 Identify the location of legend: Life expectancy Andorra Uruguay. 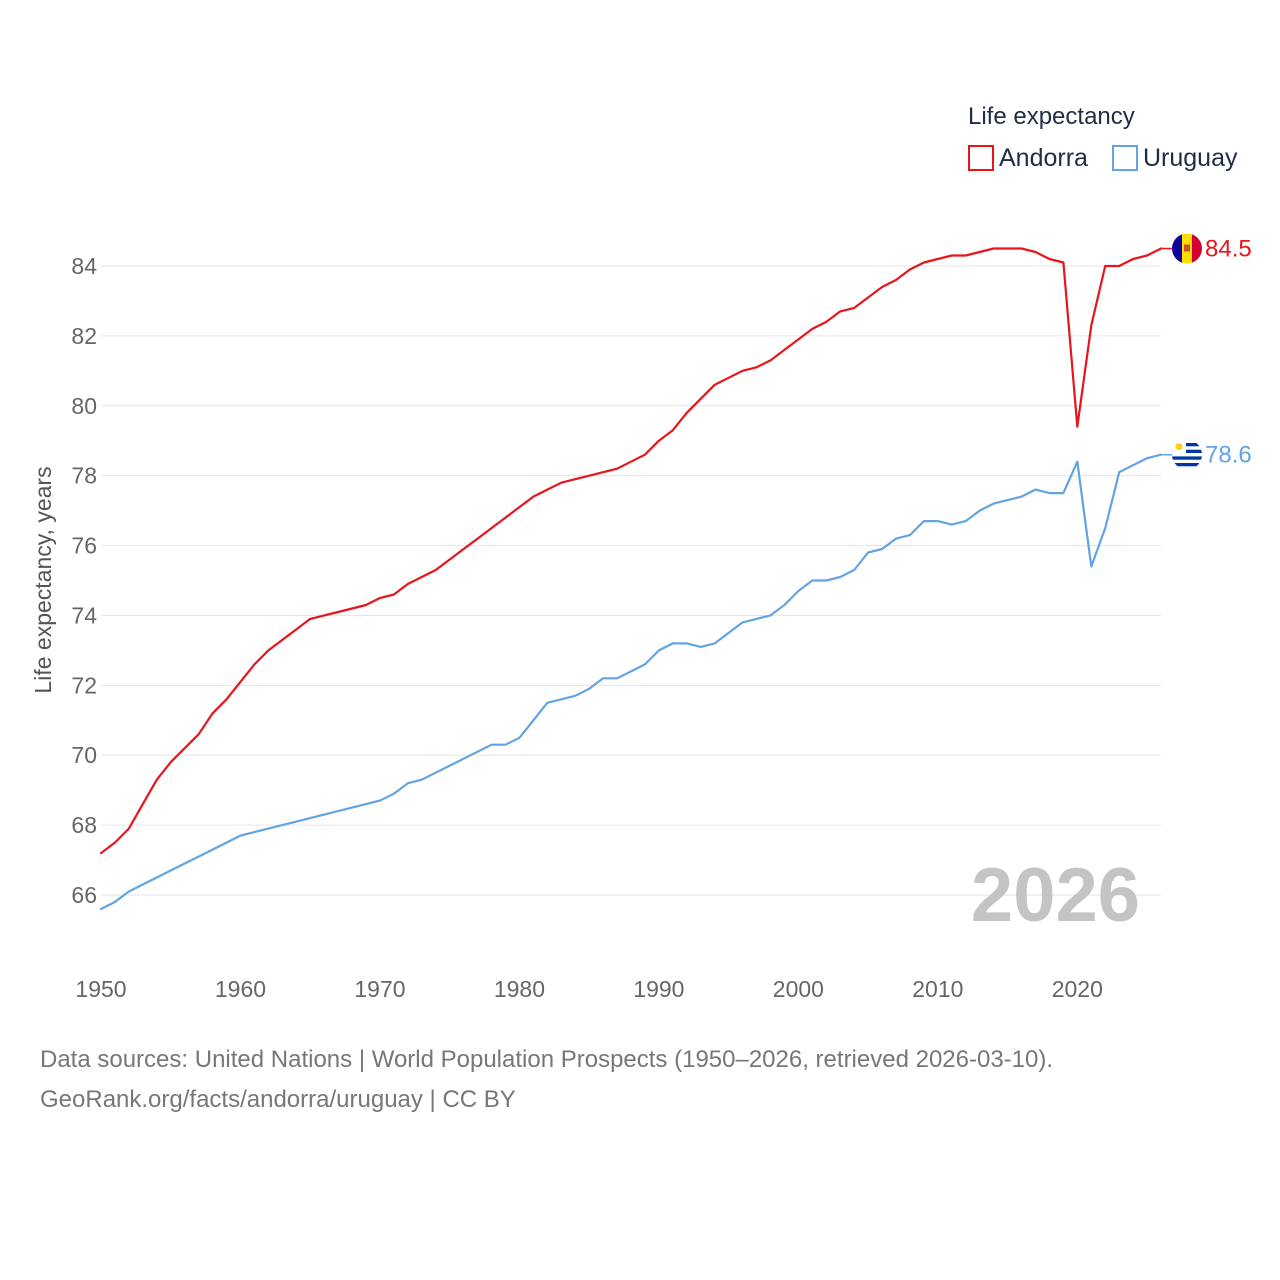
(1103, 137).